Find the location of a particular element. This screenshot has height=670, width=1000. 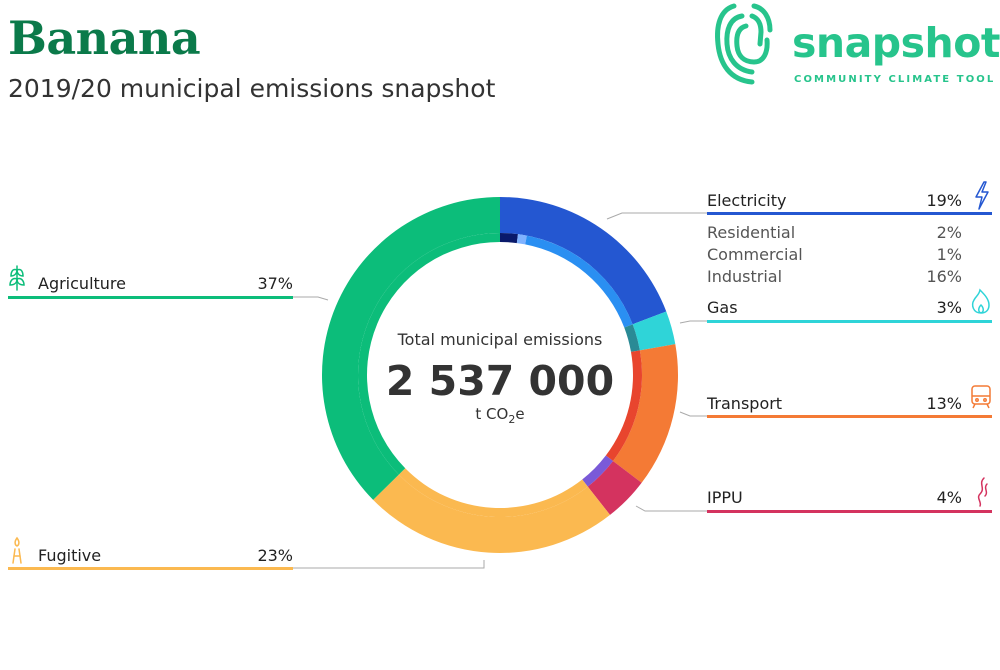

leader-fugitive is located at coordinates (389, 564).